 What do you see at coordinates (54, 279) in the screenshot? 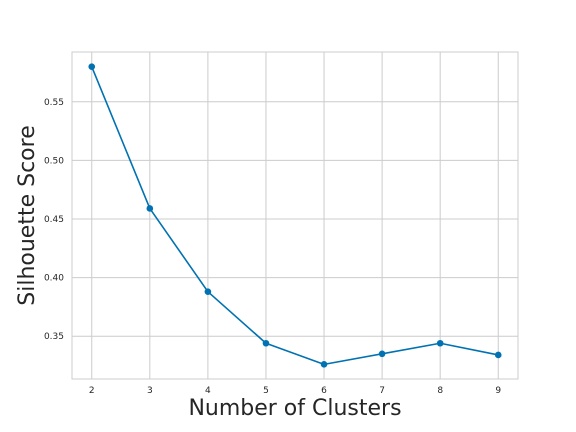
I see `y-tick-label: 0.40` at bounding box center [54, 279].